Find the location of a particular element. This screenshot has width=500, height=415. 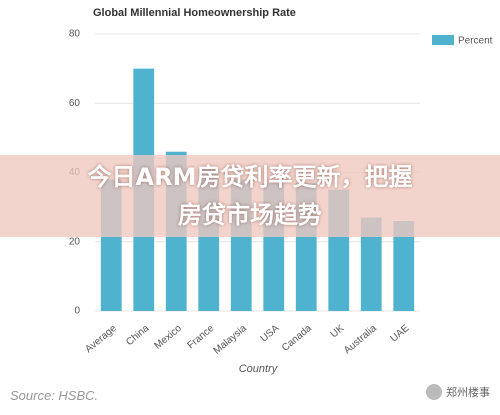

overlay-line: 今日ARM房贷利率更新，把握 is located at coordinates (250, 177).